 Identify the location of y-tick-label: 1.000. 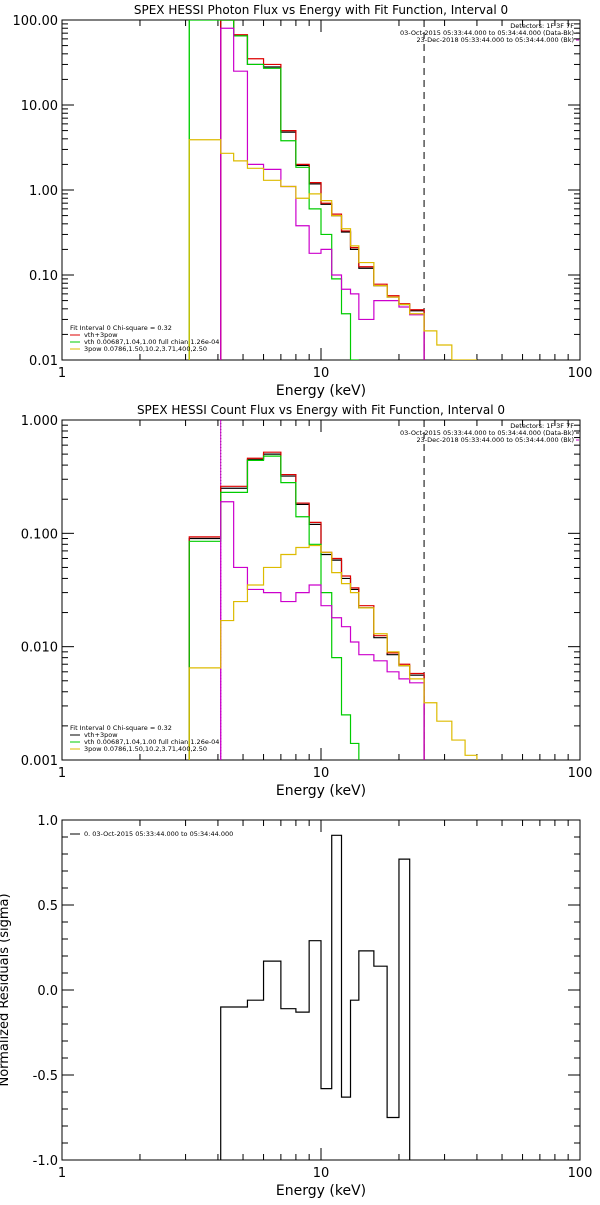
(39, 421).